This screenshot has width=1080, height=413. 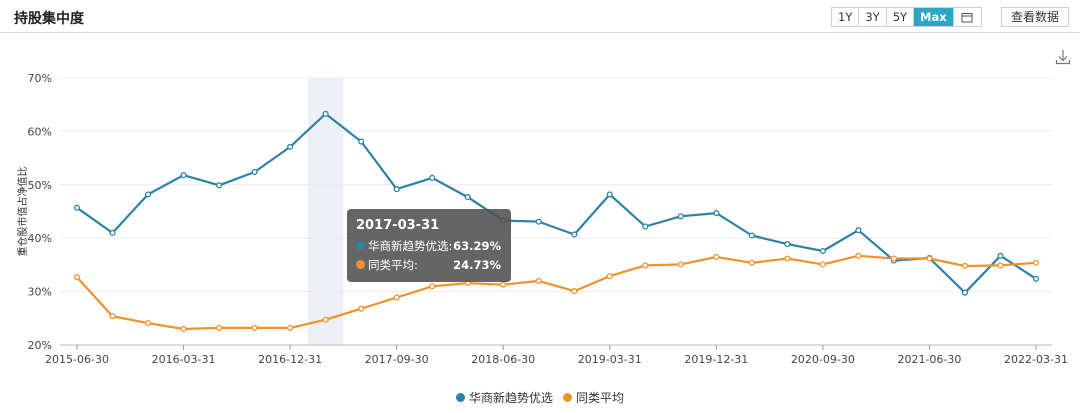 What do you see at coordinates (40, 185) in the screenshot?
I see `y-tick-label: 50%` at bounding box center [40, 185].